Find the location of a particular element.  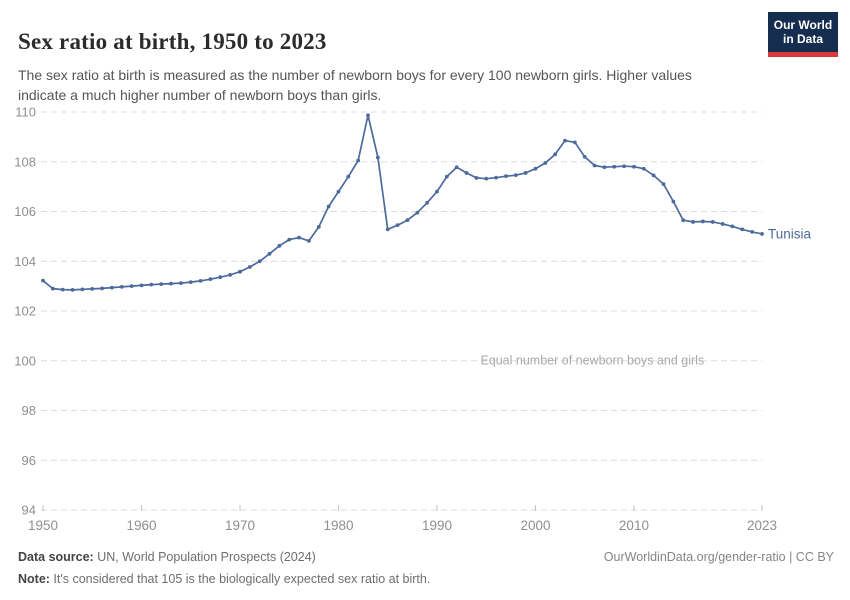

owid-logo: Our World in Data is located at coordinates (803, 34).